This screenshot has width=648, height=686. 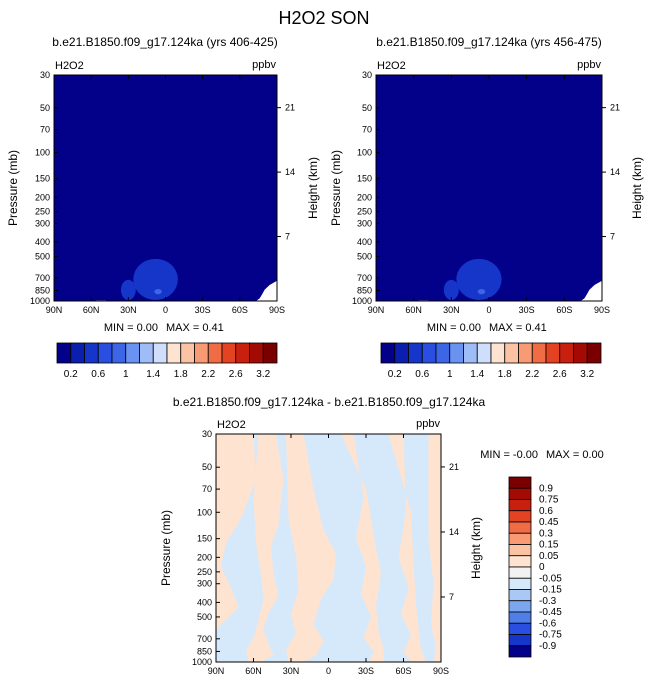 I want to click on colorbar-label: 2.2, so click(x=208, y=374).